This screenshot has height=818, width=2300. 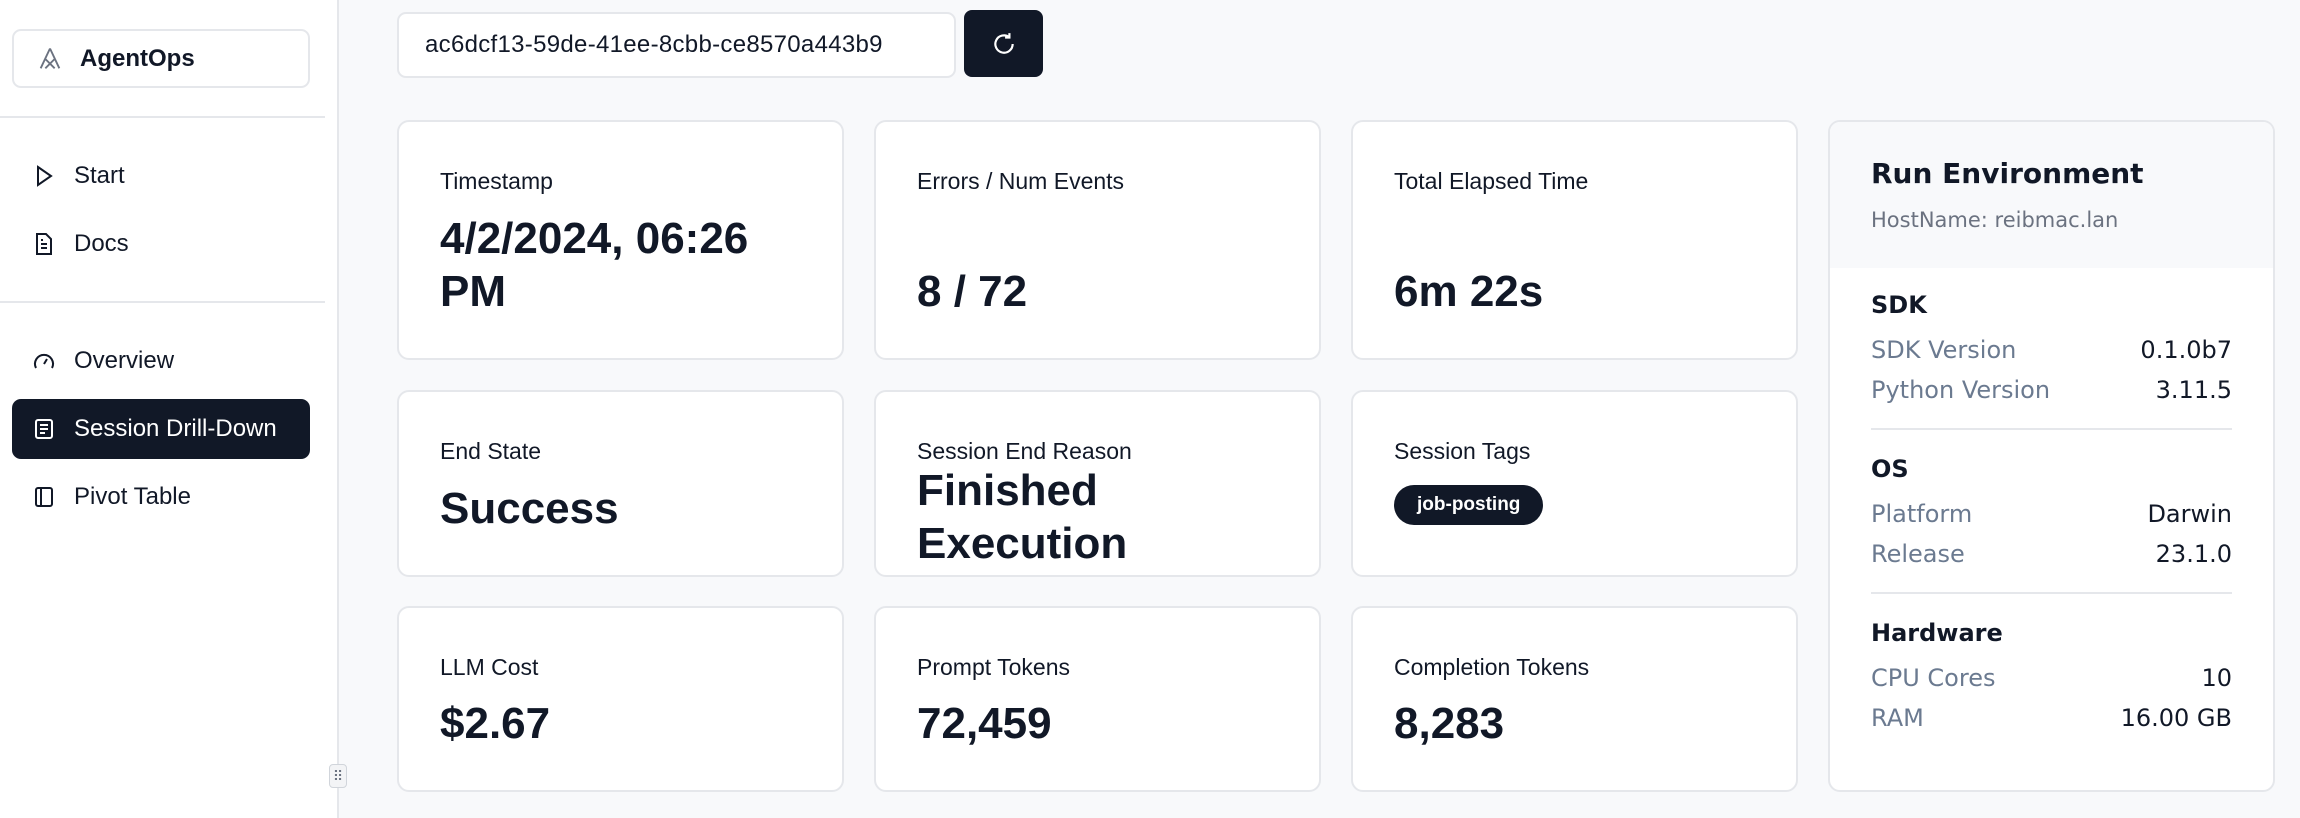 What do you see at coordinates (45, 176) in the screenshot?
I see `play-icon` at bounding box center [45, 176].